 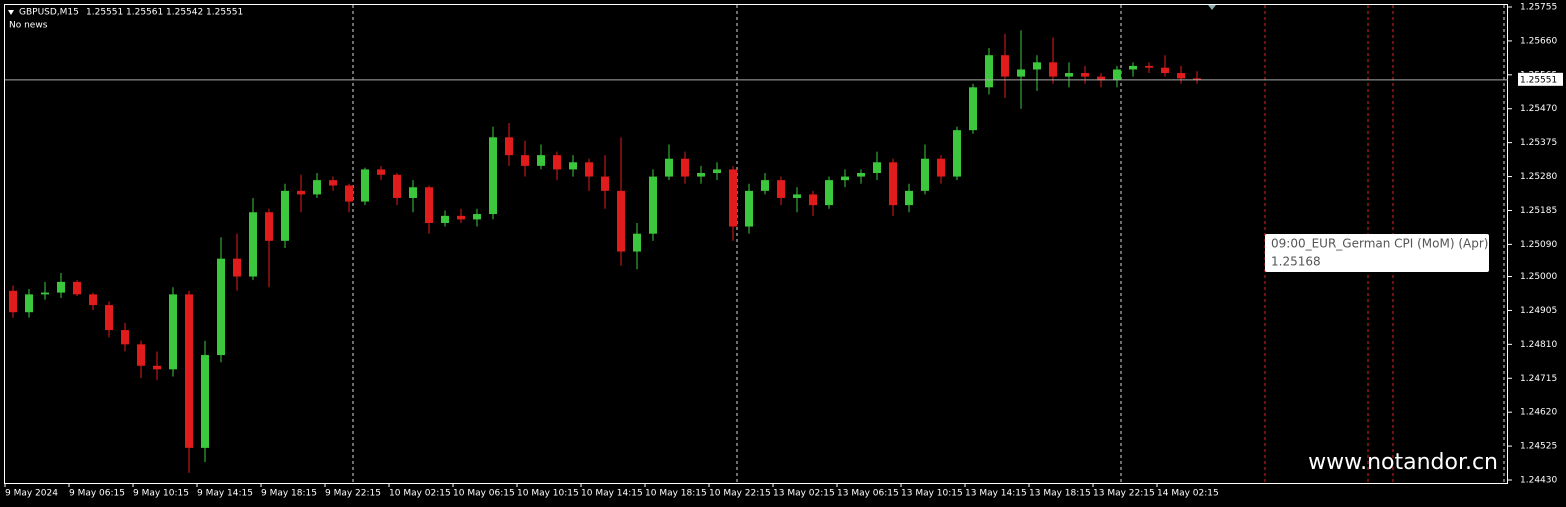 I want to click on y-tick-label: 1.24810, so click(x=1538, y=345).